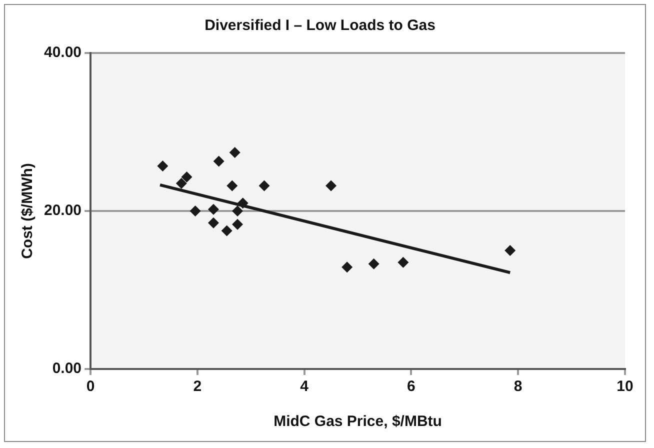 This screenshot has width=654, height=448. I want to click on x-tick-label: 6, so click(411, 387).